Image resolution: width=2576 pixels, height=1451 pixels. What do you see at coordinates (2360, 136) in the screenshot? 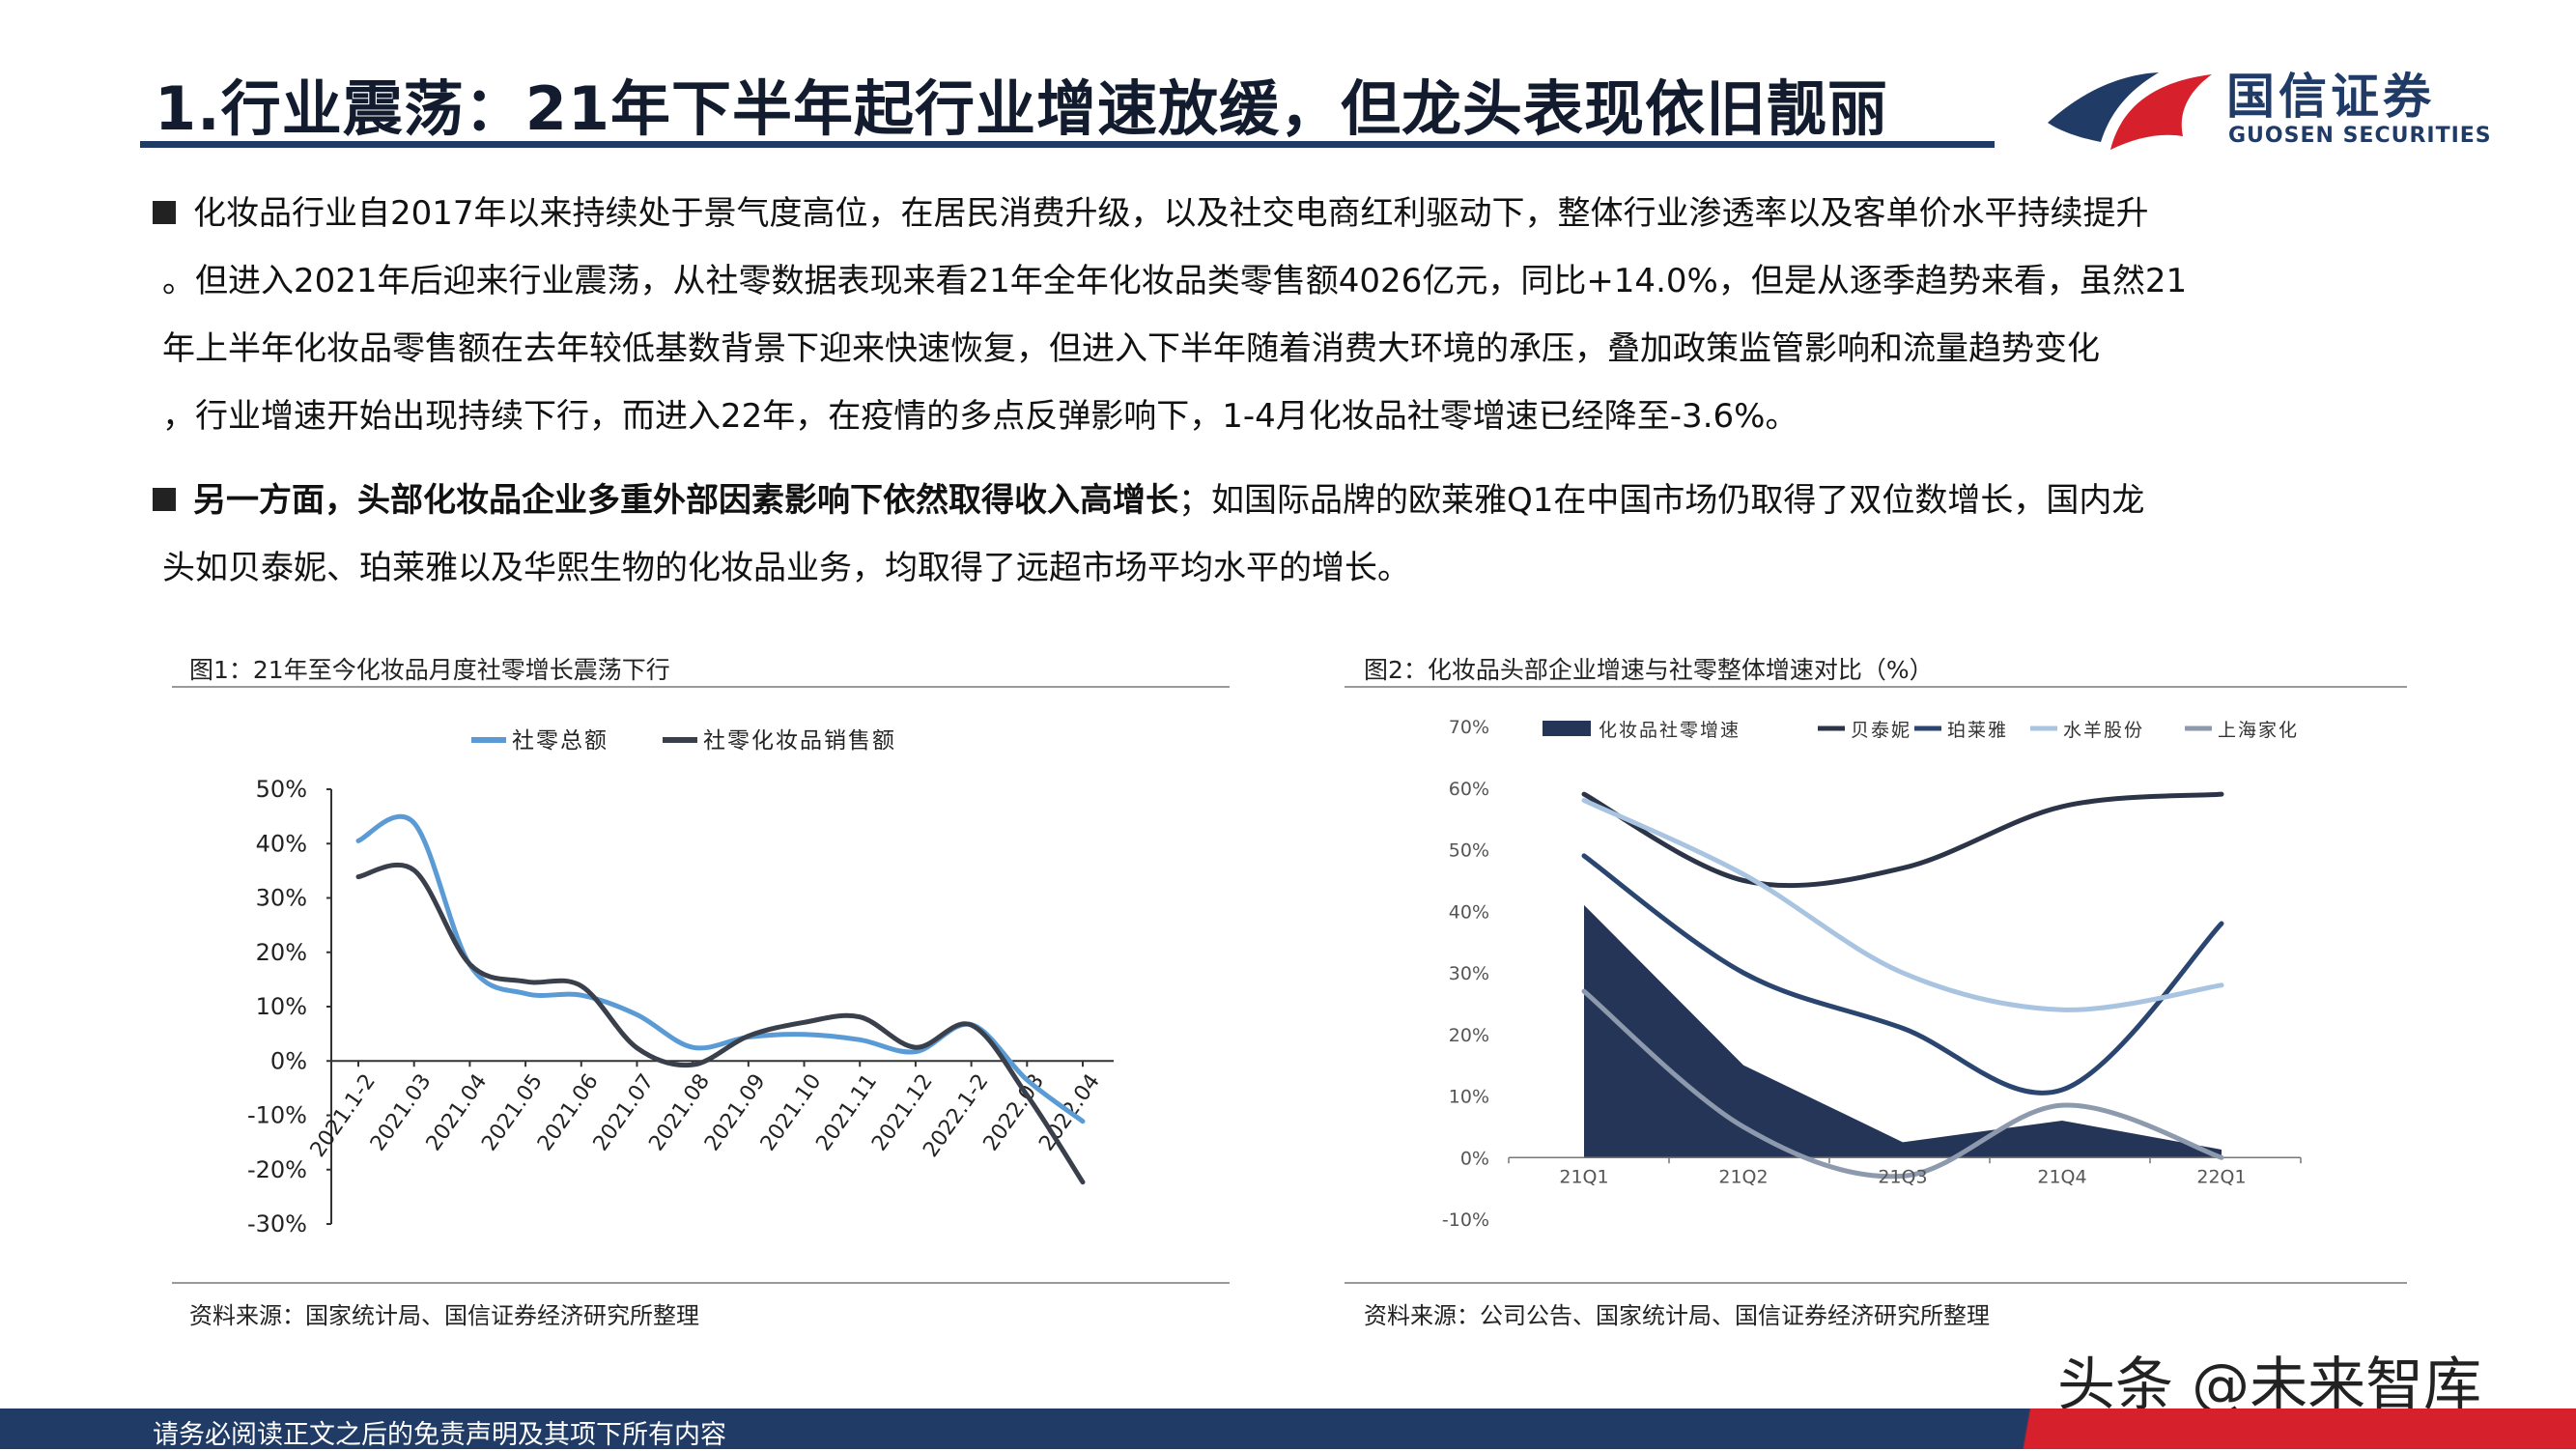
I see `logo-en-text: GUOSEN SECURITIES` at bounding box center [2360, 136].